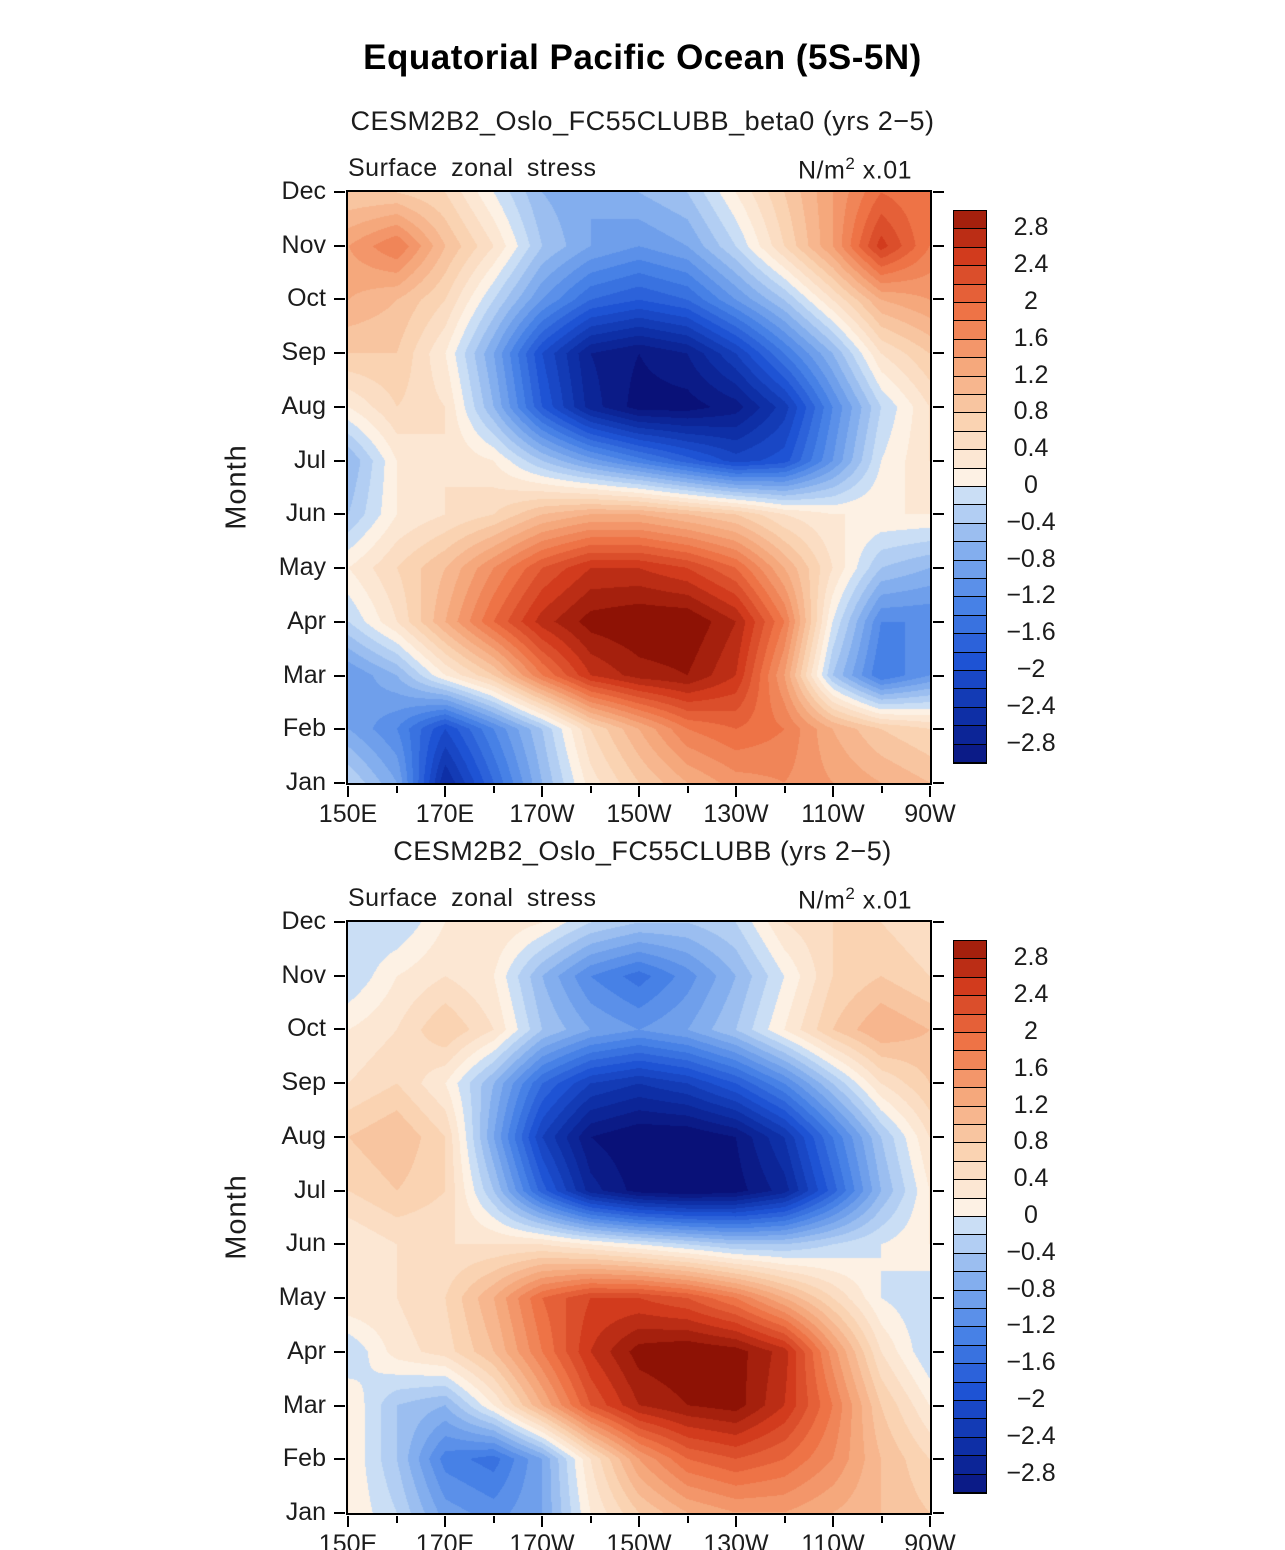 This screenshot has width=1285, height=1550. Describe the element at coordinates (1031, 1325) in the screenshot. I see `colorbar-tick-label: −1.2` at that location.